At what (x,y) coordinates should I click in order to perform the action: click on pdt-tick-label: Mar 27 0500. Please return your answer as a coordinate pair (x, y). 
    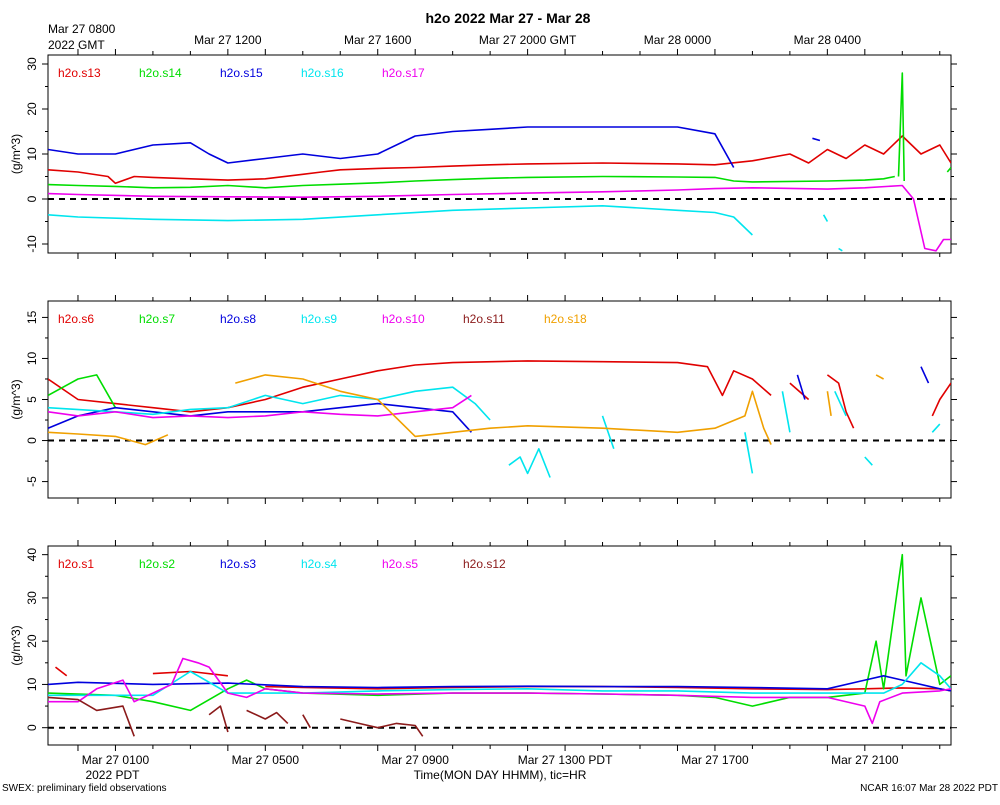
    Looking at the image, I should click on (266, 760).